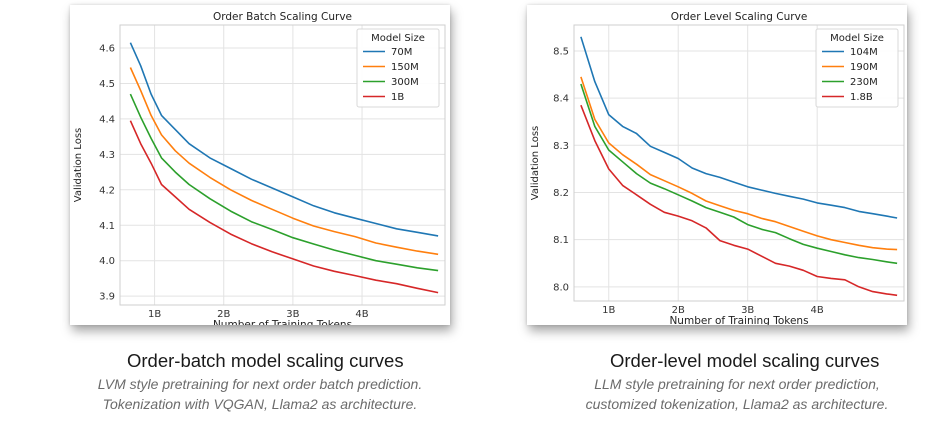 The width and height of the screenshot is (950, 435). What do you see at coordinates (745, 360) in the screenshot?
I see `right-caption-title: Order-level model scaling curves` at bounding box center [745, 360].